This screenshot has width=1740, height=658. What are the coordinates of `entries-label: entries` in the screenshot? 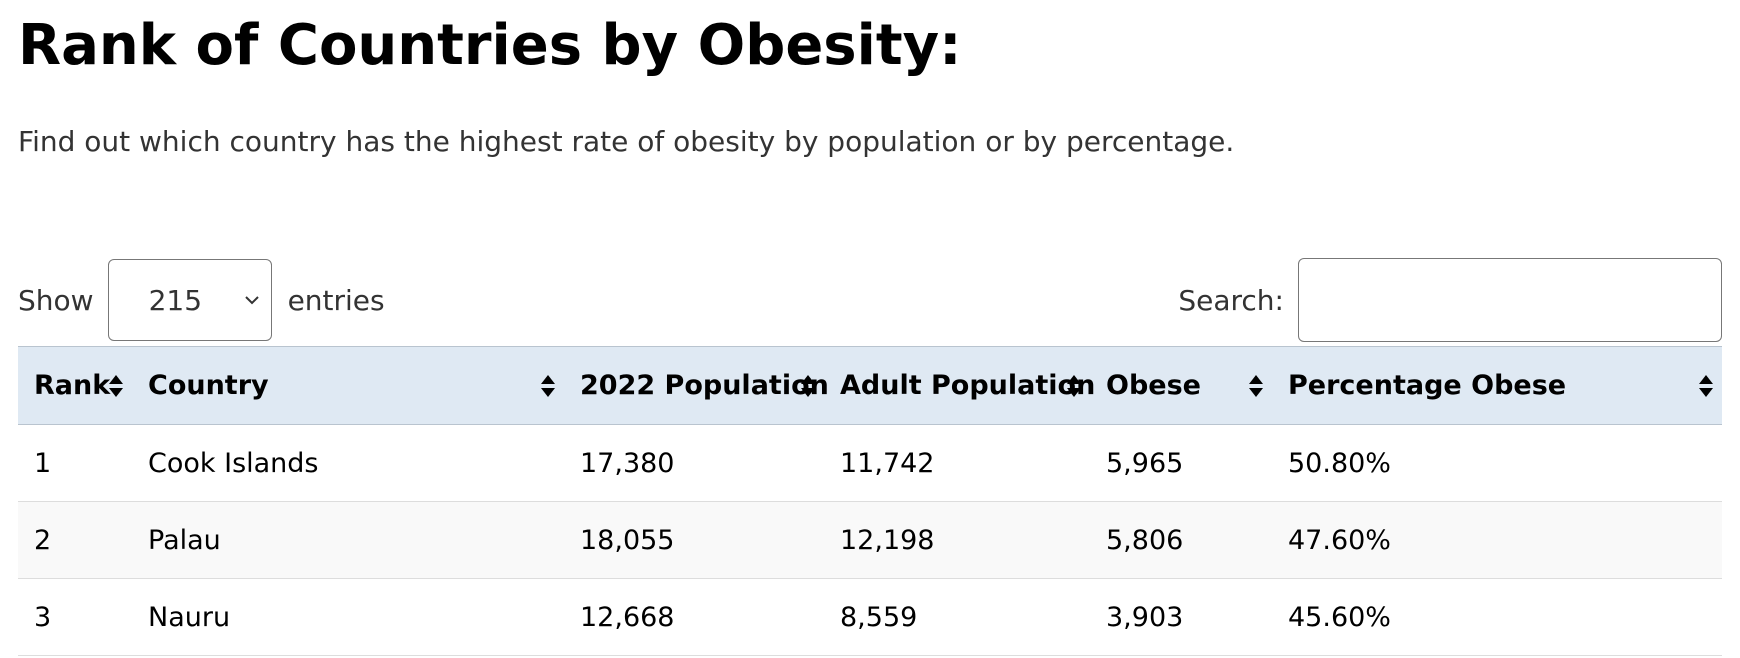 It's located at (336, 300).